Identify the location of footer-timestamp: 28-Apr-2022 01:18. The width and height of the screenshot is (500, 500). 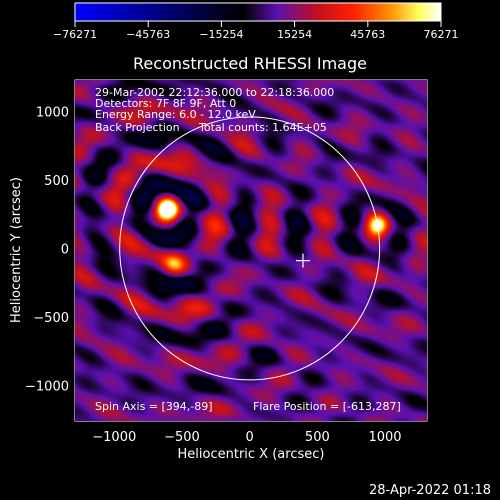
(430, 490).